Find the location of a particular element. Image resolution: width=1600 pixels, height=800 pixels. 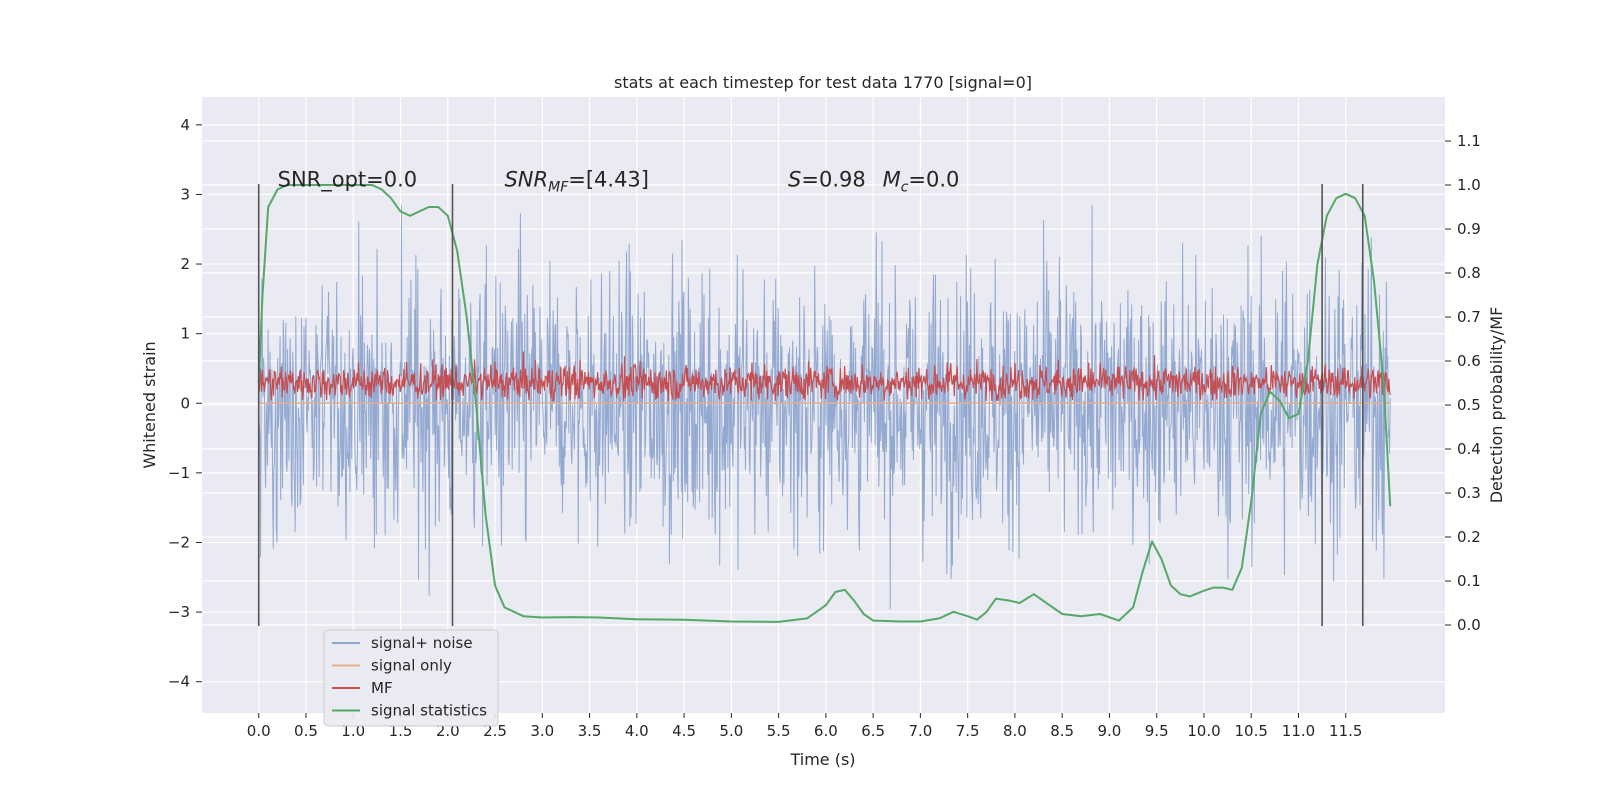

y-right-tick-label: 0.4 is located at coordinates (1469, 449).